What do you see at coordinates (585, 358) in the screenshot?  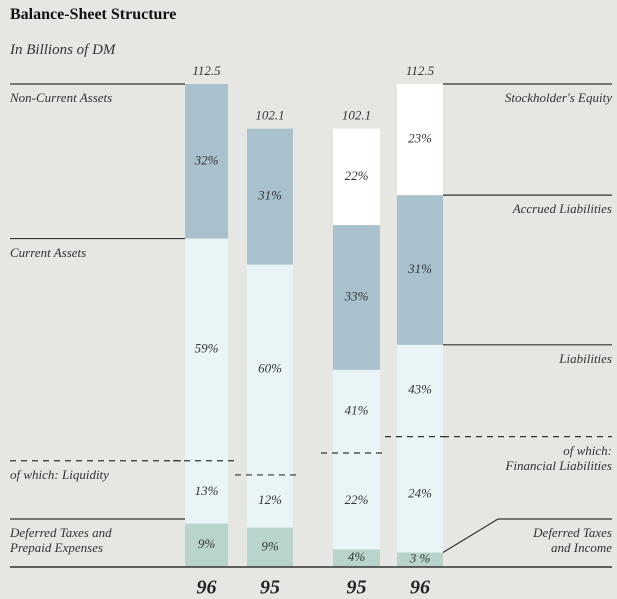 I see `side-label: Liabilities` at bounding box center [585, 358].